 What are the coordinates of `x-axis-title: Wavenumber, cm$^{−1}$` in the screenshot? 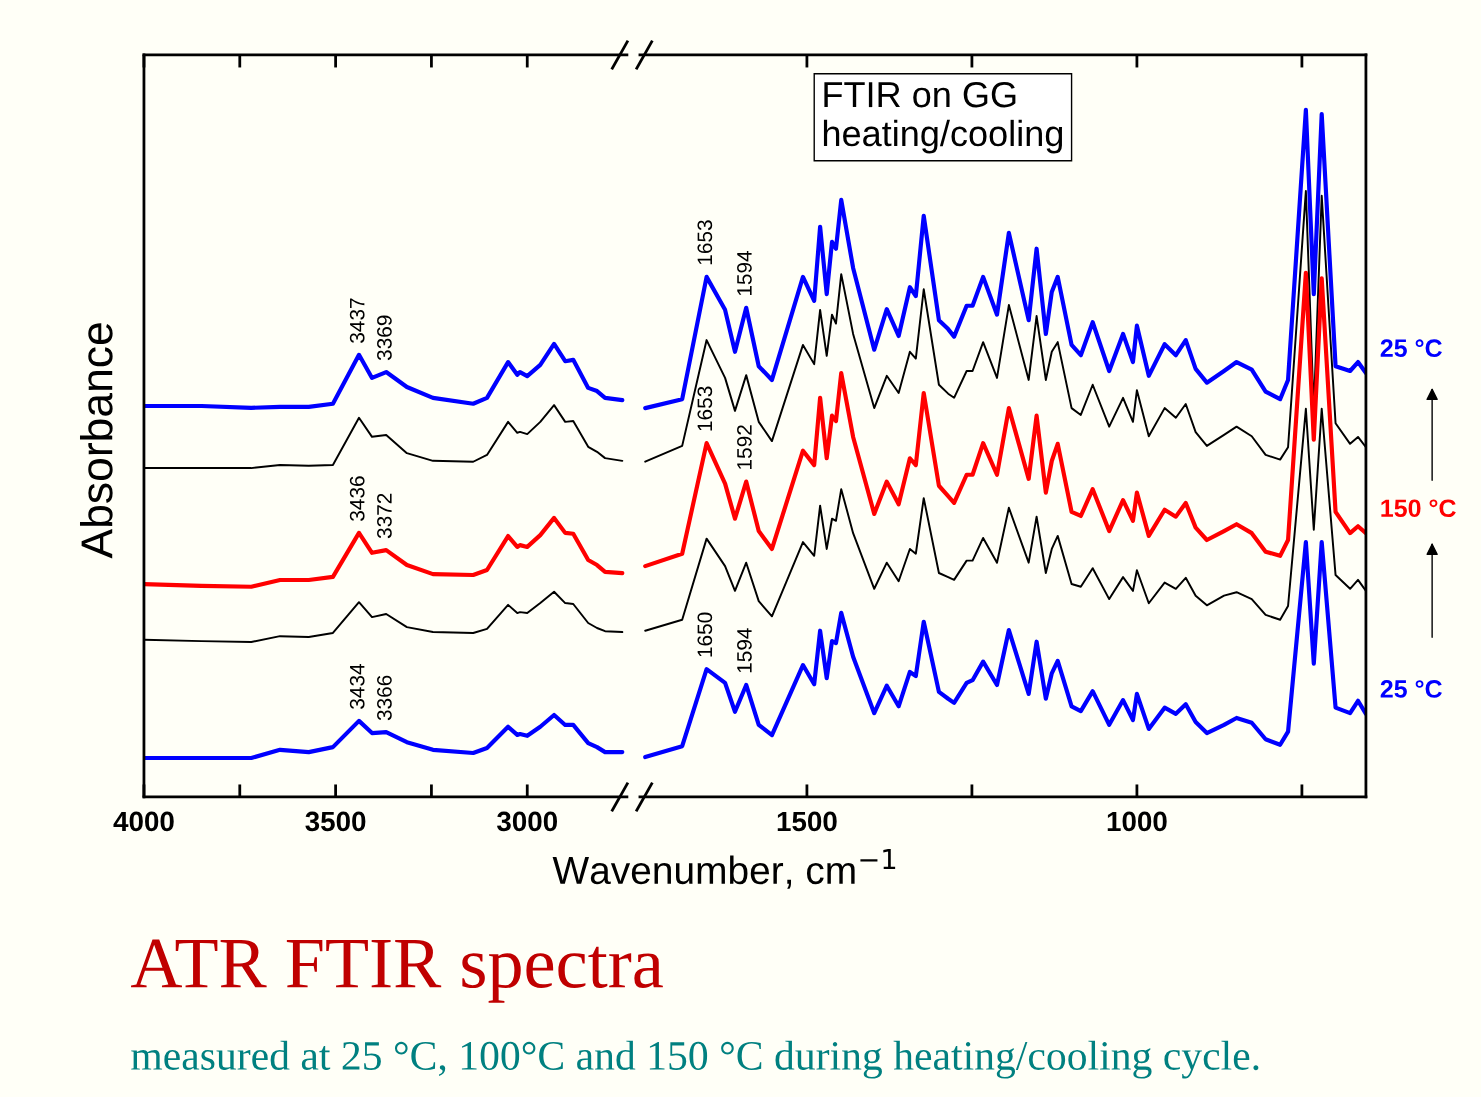 It's located at (724, 869).